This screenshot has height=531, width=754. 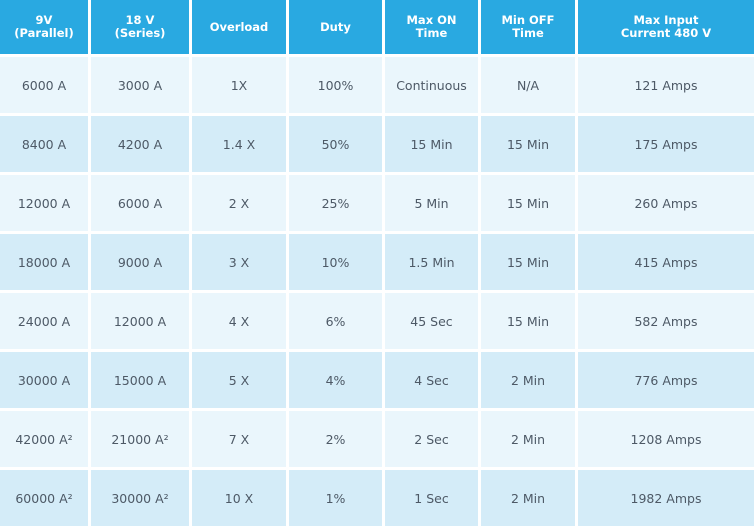 I want to click on table-cell: 175 Amps, so click(x=666, y=144).